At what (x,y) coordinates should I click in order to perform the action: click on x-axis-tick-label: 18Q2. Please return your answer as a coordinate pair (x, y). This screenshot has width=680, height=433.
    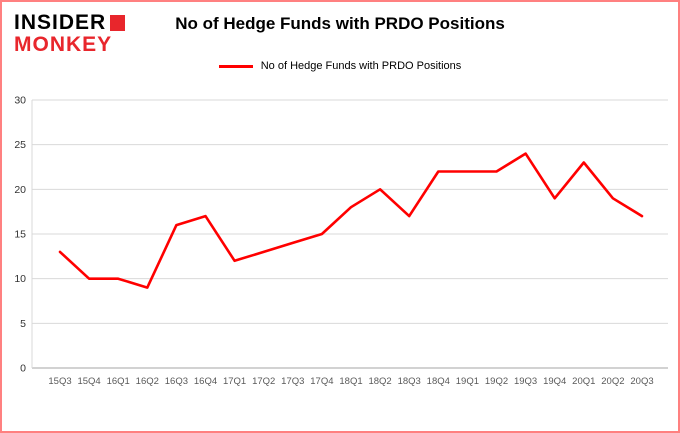
    Looking at the image, I should click on (379, 381).